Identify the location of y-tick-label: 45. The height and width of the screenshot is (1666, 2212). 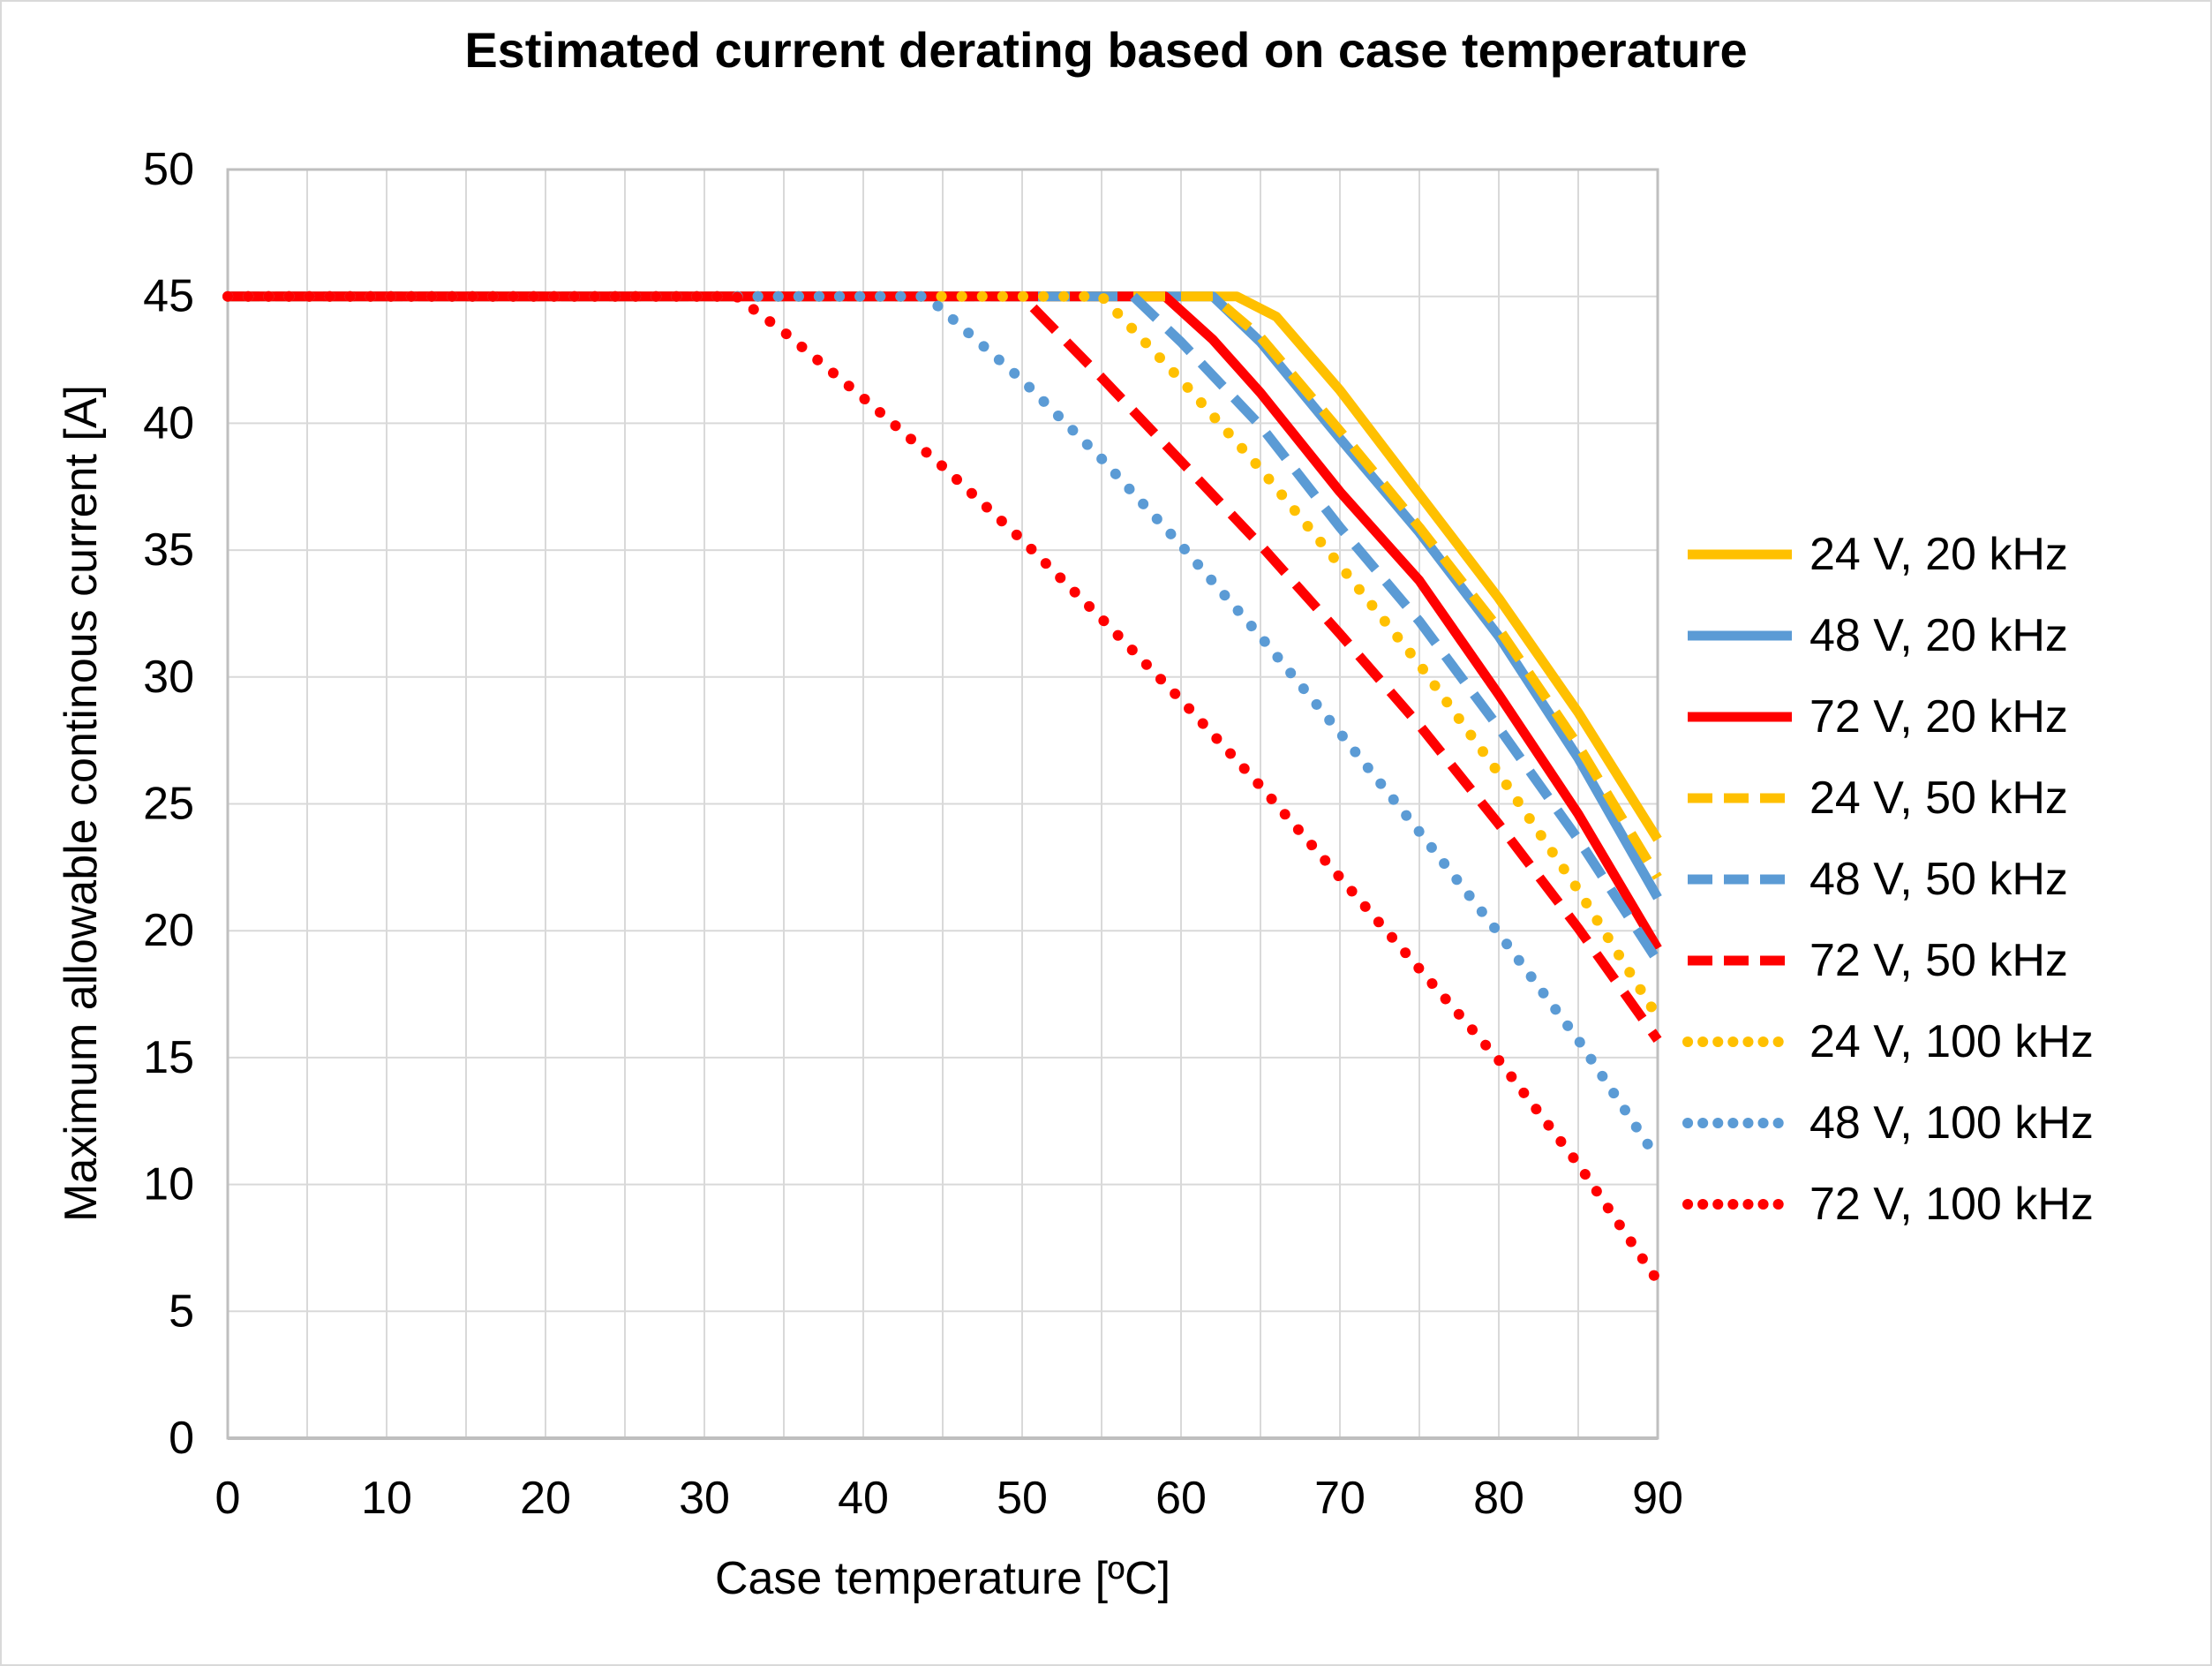
(168, 296).